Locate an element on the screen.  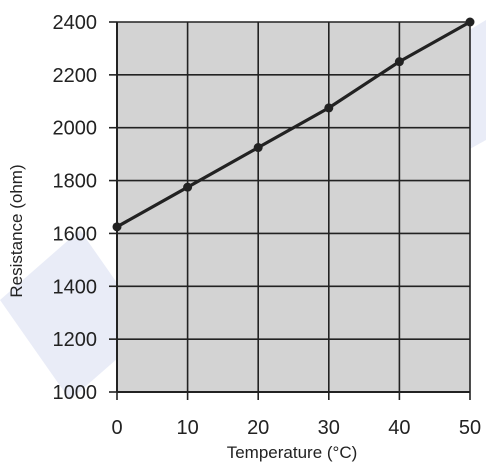
y-tick-label: 1600 is located at coordinates (75, 234).